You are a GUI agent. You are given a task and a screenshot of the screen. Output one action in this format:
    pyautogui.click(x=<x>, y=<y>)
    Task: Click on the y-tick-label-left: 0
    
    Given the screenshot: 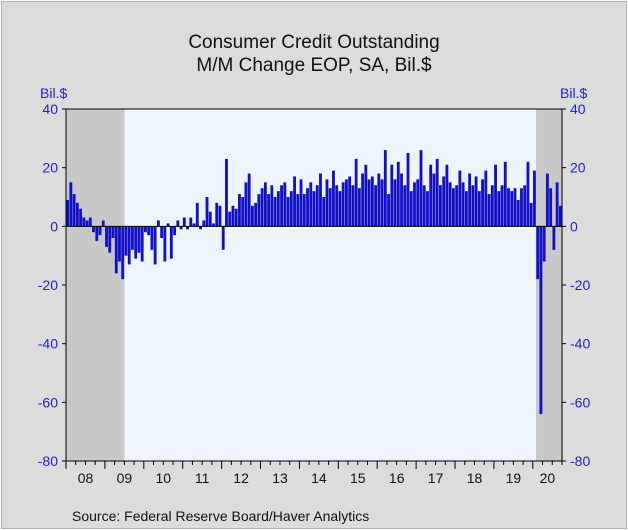 What is the action you would take?
    pyautogui.click(x=54, y=226)
    